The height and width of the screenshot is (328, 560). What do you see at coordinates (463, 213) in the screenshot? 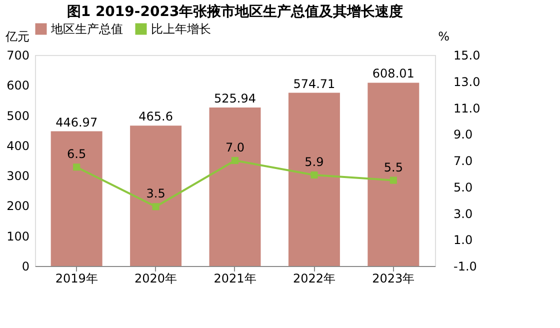
I see `y2-tick-label: 3.0` at bounding box center [463, 213].